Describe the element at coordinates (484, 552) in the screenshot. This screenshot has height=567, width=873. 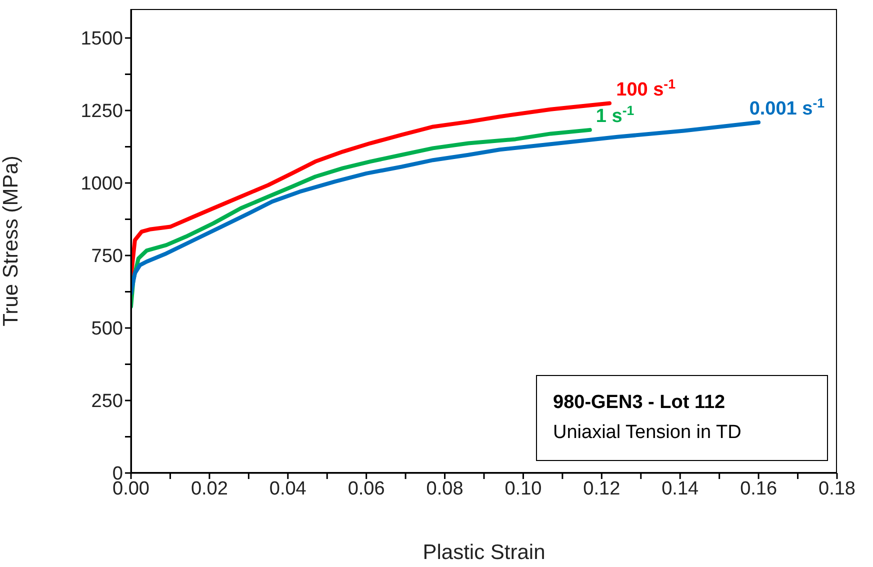
I see `x-axis-title: Plastic Strain` at that location.